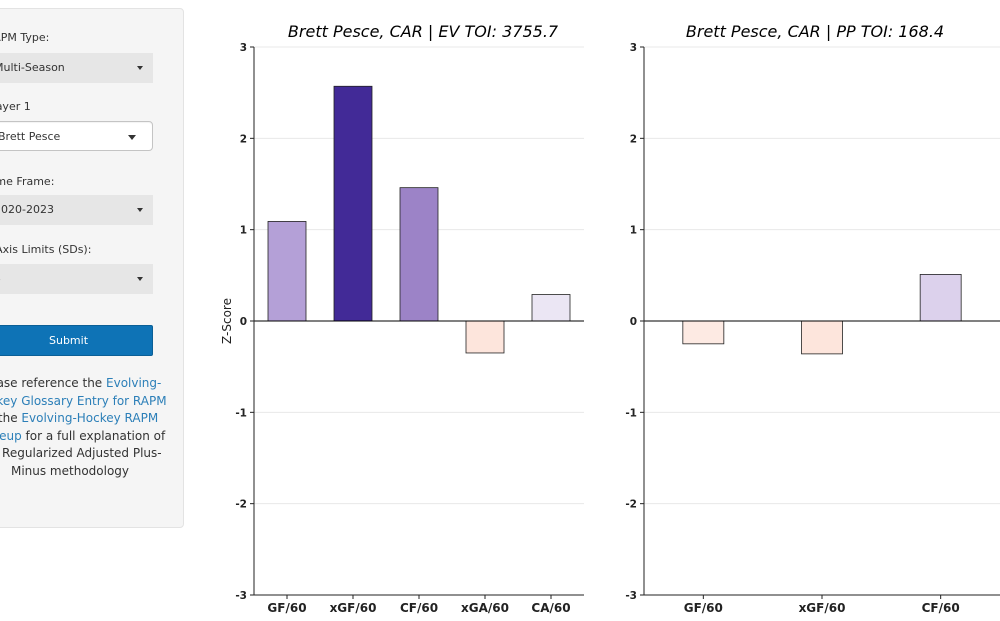 The image size is (1000, 621). I want to click on x-tick-label: xGA/60, so click(485, 608).